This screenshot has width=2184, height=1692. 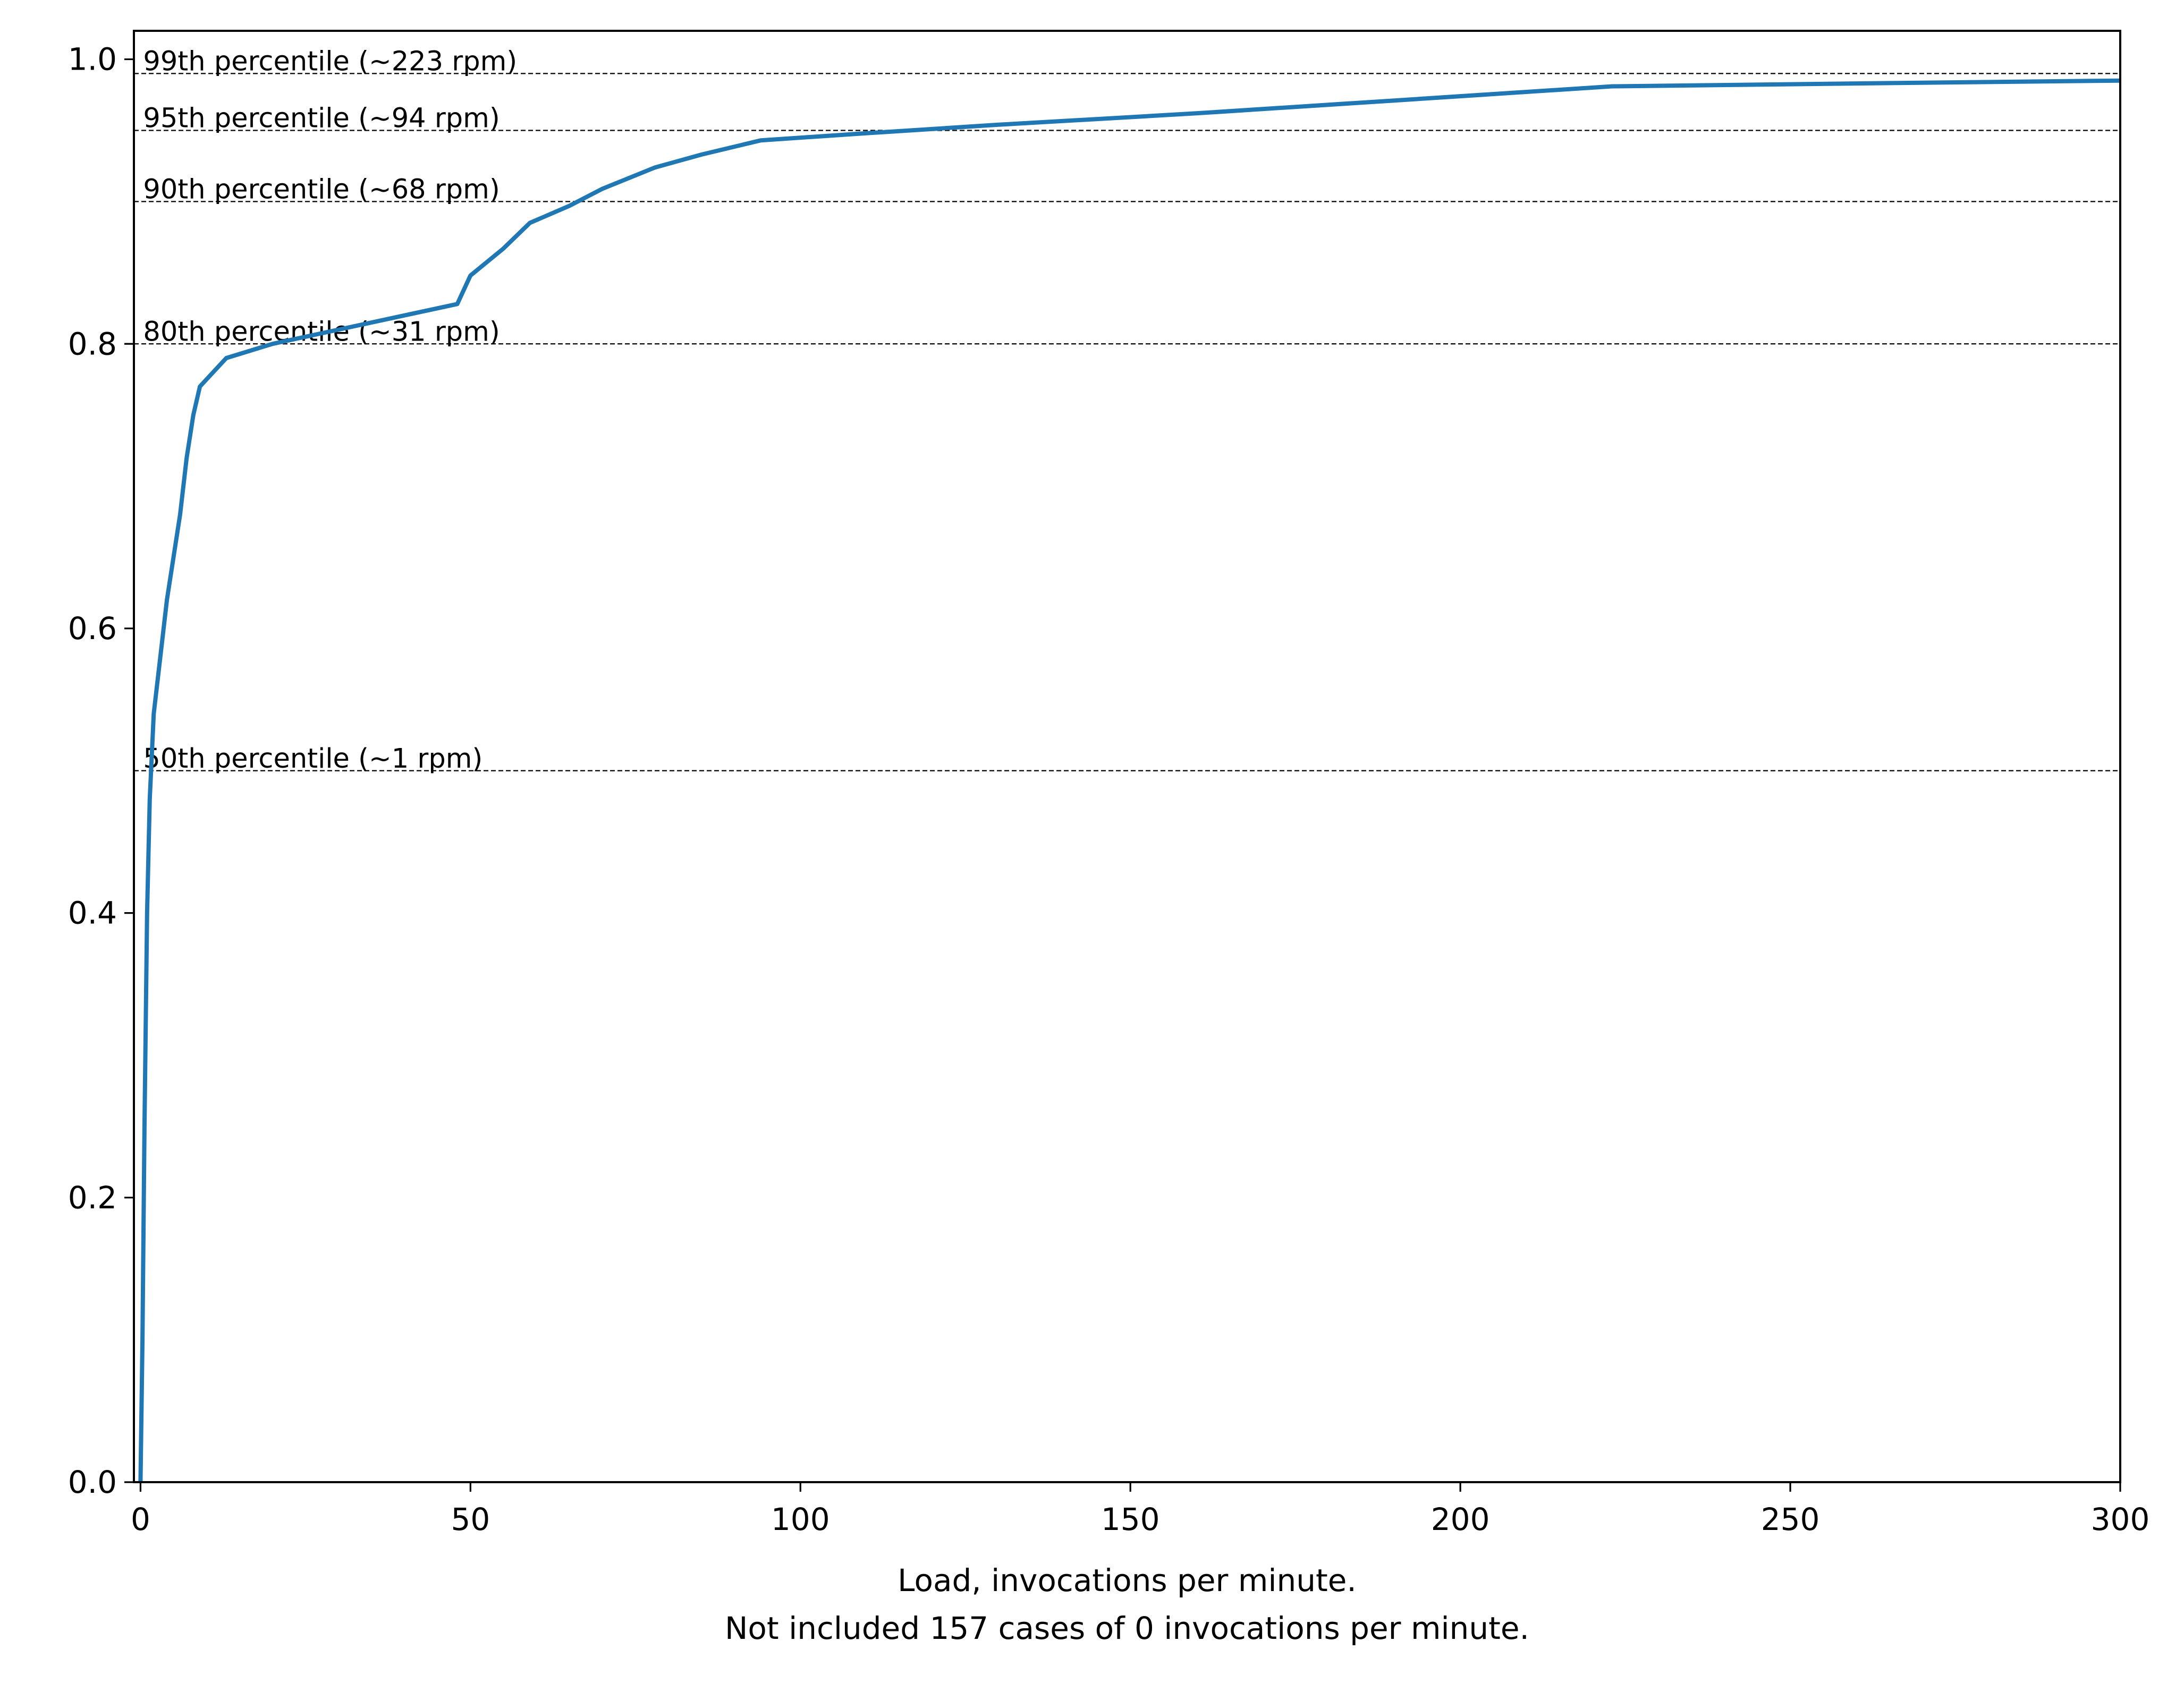 I want to click on x-axis-label: Load, invocations per minute., so click(x=1127, y=1580).